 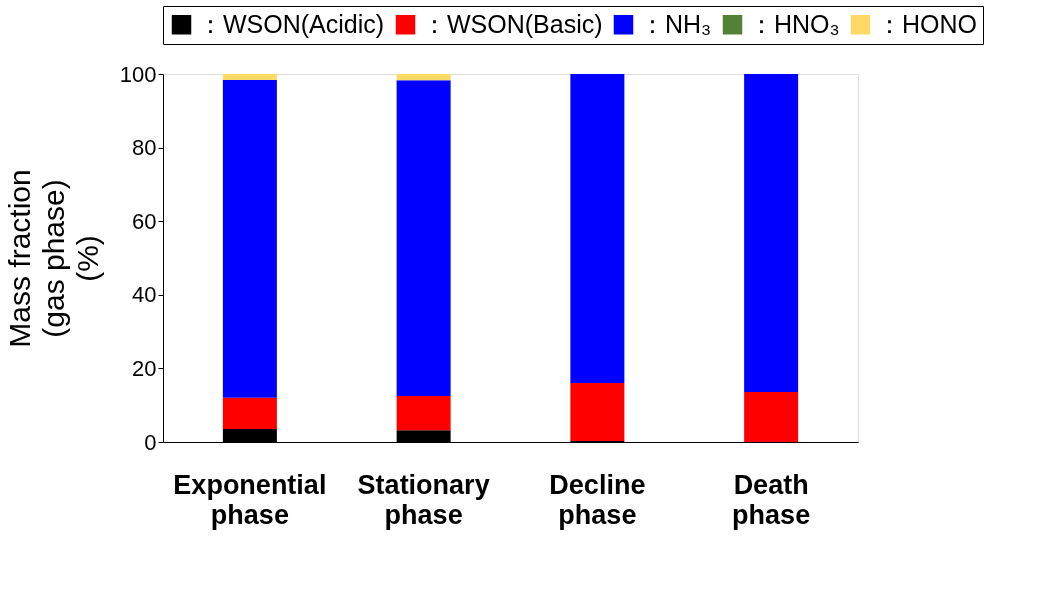 I want to click on y-tick-label: 20, so click(x=144, y=368).